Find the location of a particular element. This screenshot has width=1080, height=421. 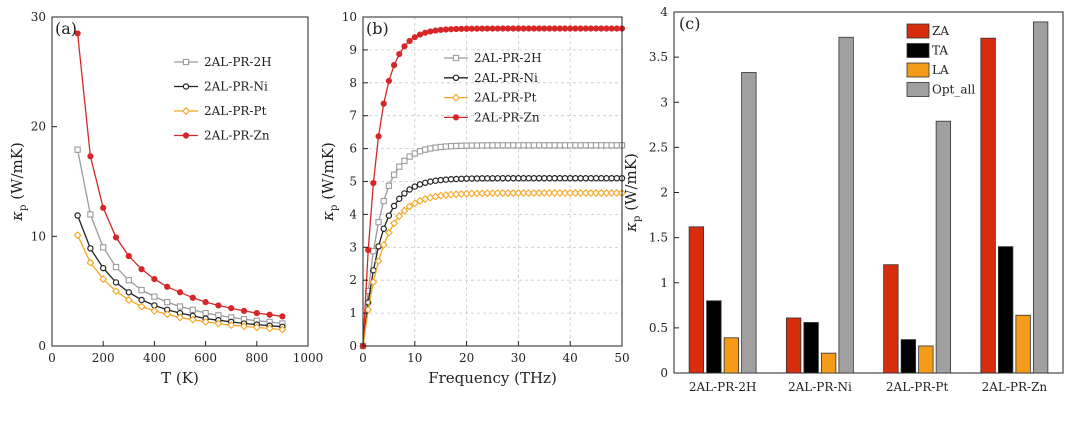

y-tick-label: 20 is located at coordinates (38, 127).